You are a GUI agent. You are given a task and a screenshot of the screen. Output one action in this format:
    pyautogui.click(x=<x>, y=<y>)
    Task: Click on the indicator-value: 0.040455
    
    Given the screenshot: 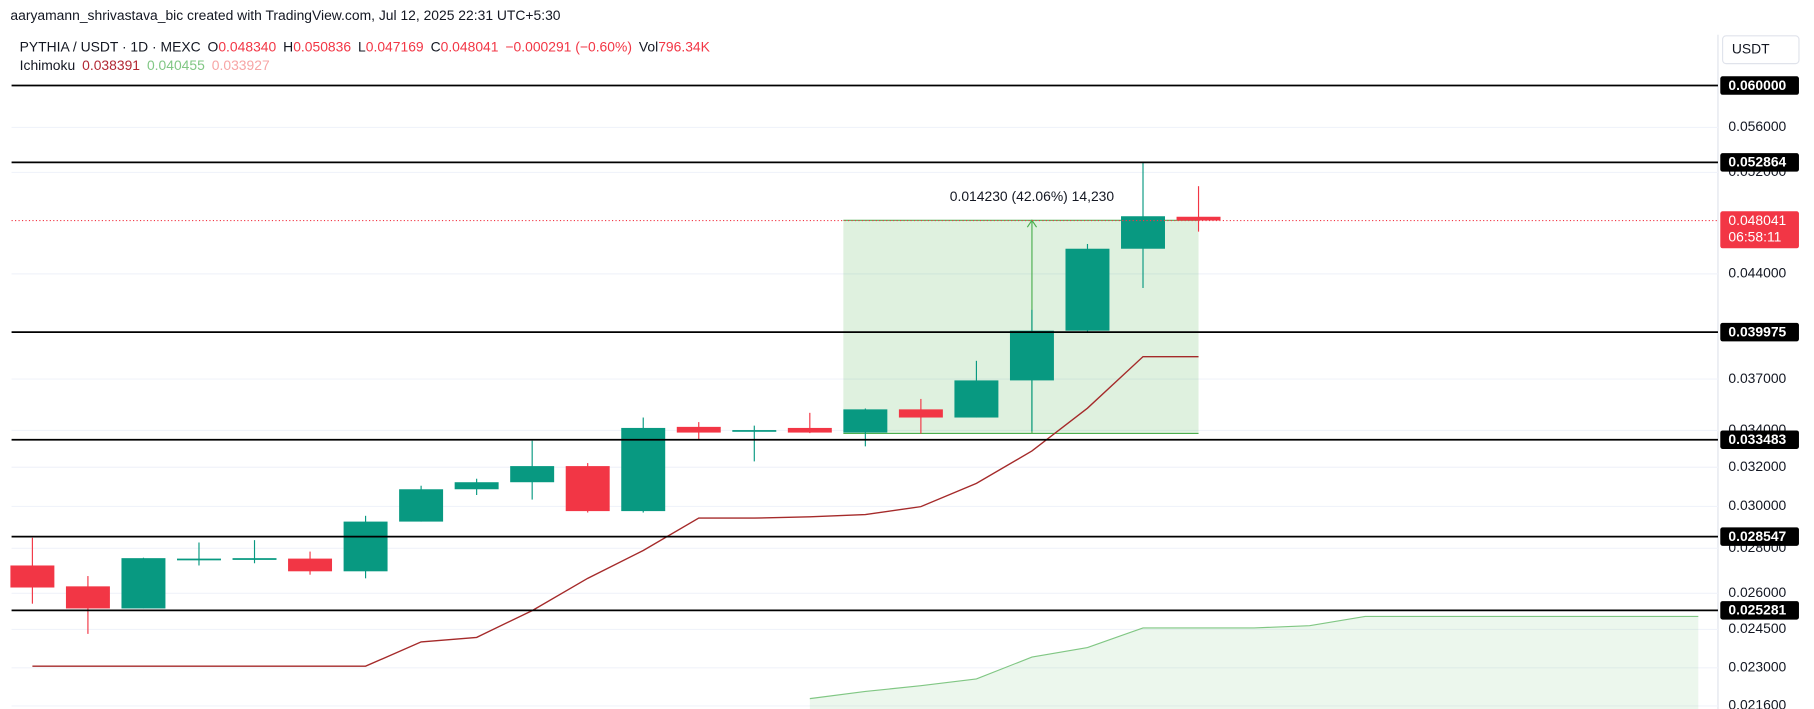 What is the action you would take?
    pyautogui.click(x=176, y=65)
    